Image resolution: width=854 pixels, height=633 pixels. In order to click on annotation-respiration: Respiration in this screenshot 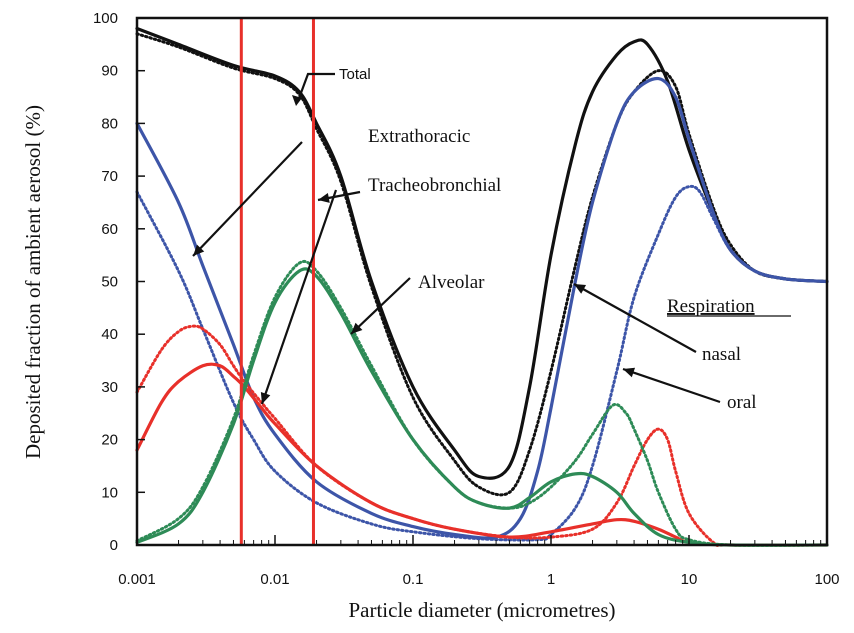, I will do `click(711, 306)`.